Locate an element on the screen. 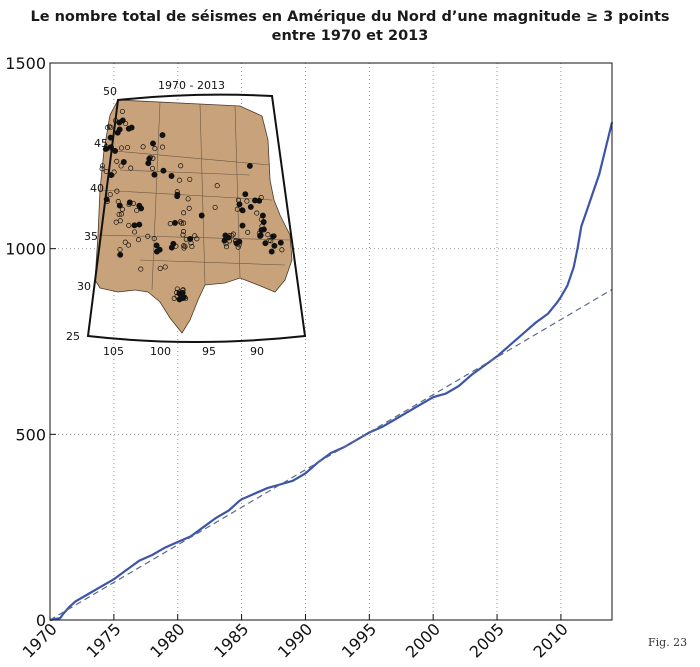  lat-label-45: 45 is located at coordinates (101, 143).